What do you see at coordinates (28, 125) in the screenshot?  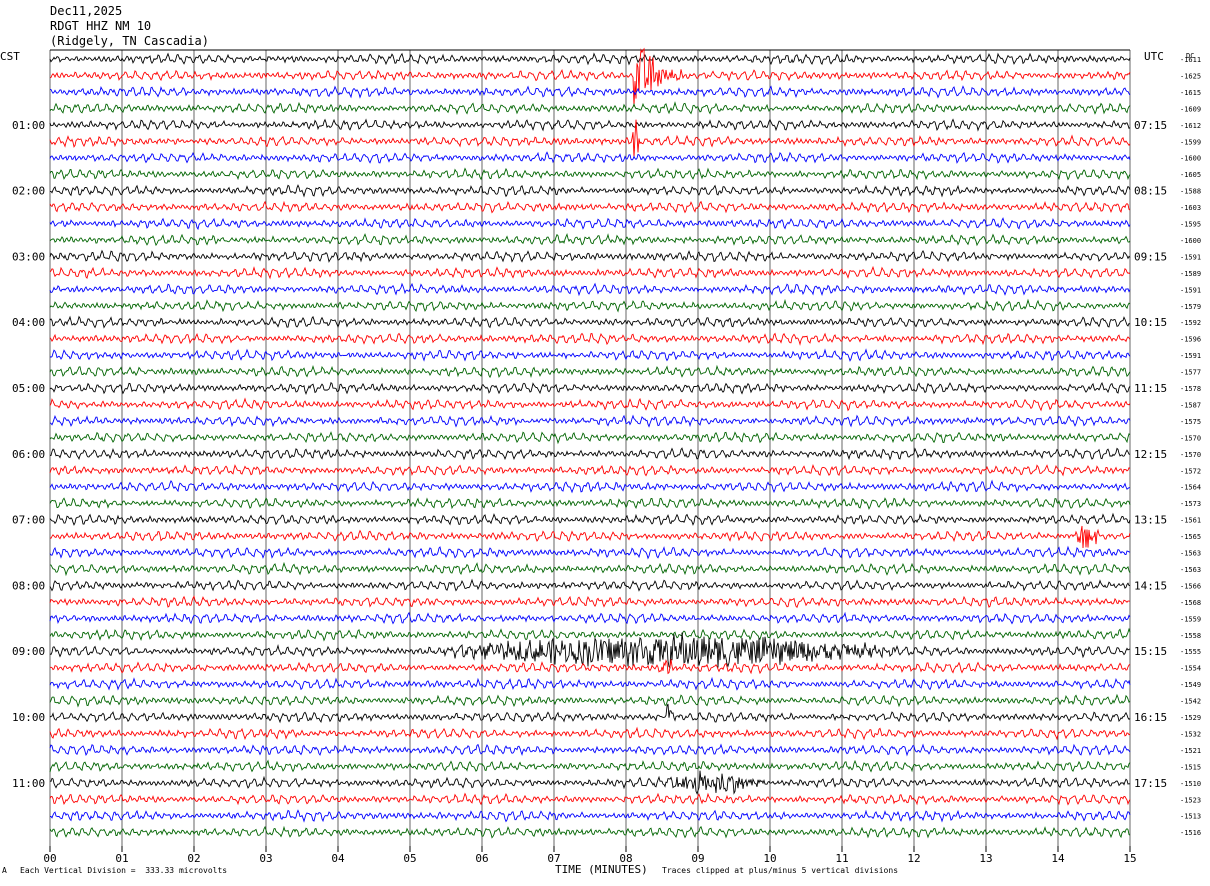 I see `cst-hour-label: 01:00` at bounding box center [28, 125].